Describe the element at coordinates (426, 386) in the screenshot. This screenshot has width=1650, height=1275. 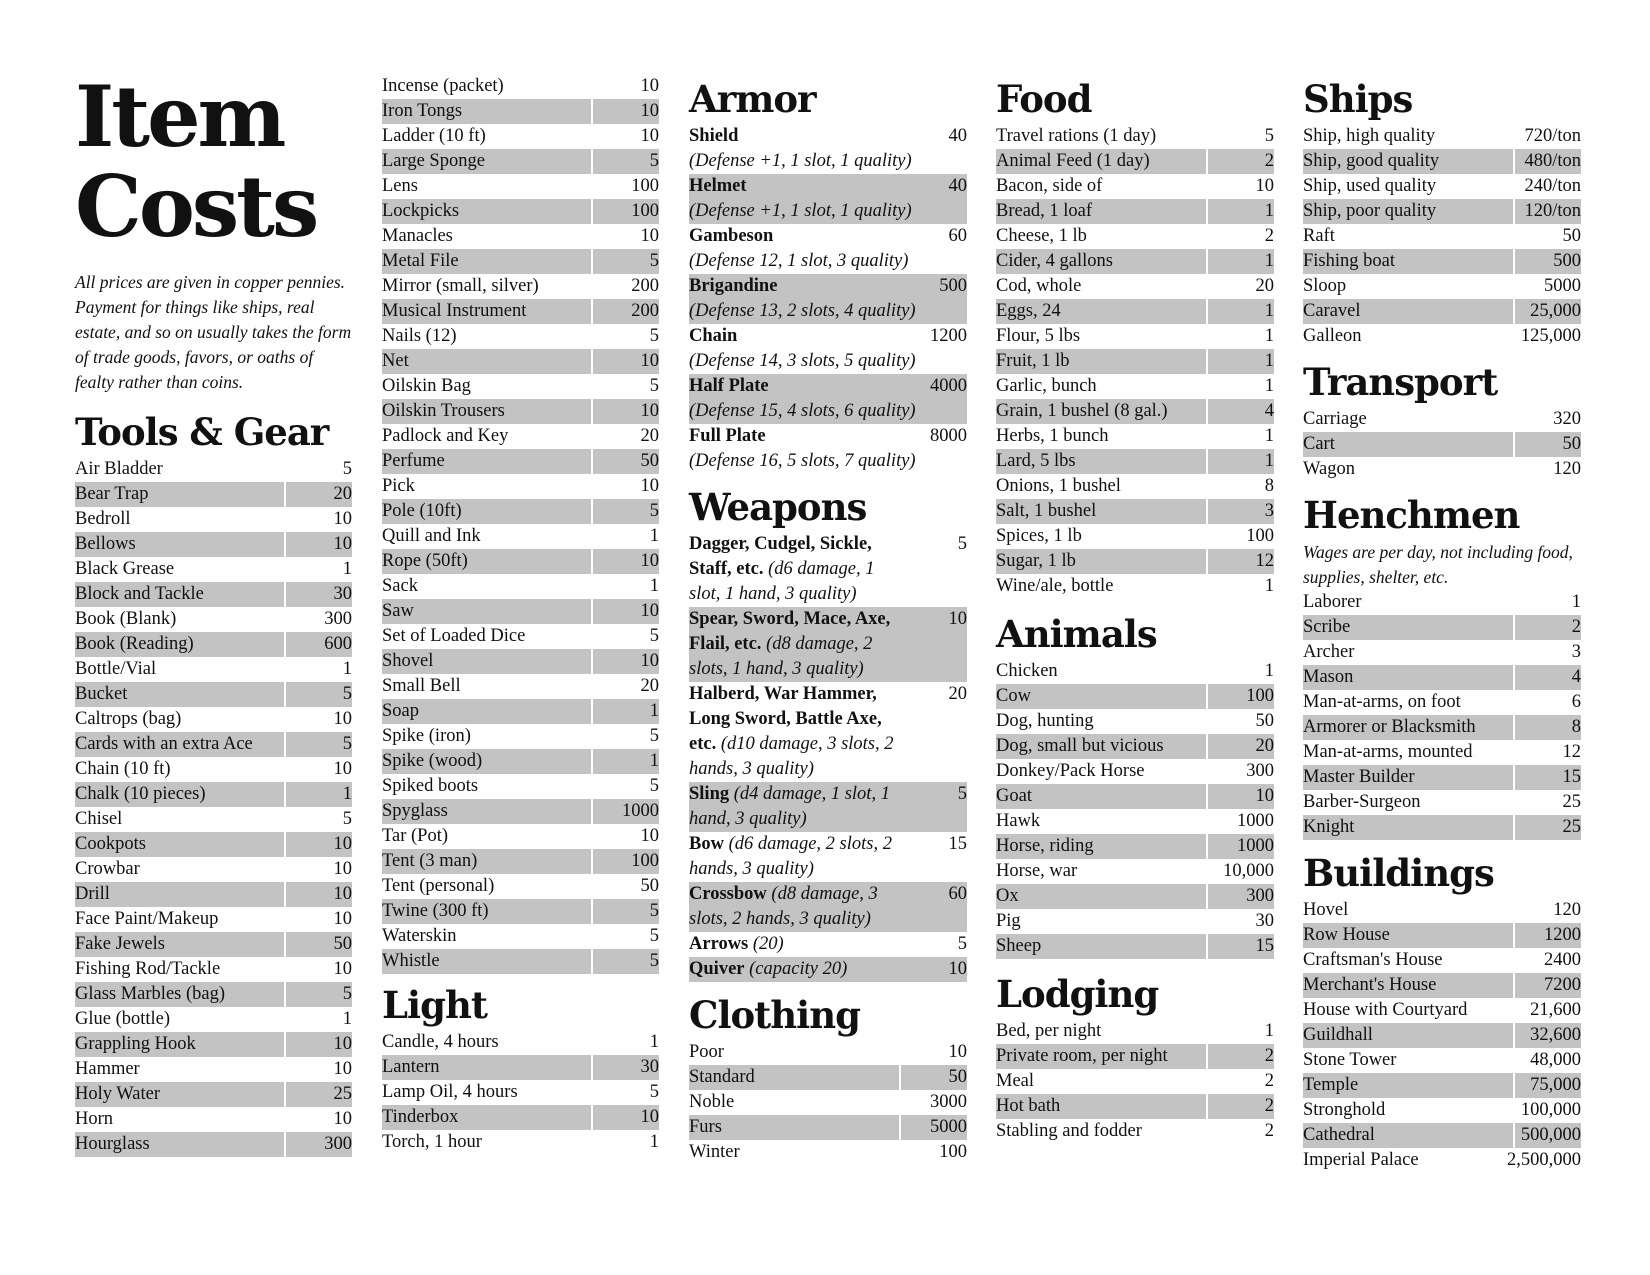
I see `item-name: Oilskin Bag` at that location.